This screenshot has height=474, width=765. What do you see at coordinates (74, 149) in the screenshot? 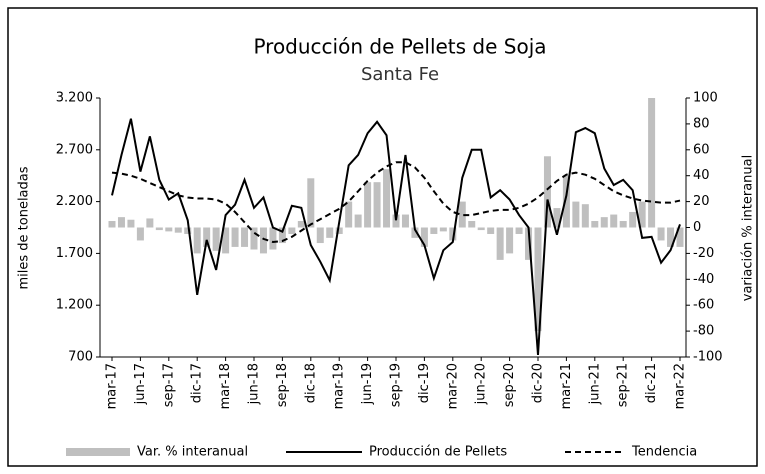
I see `y-tick-label: 2.700` at bounding box center [74, 149].